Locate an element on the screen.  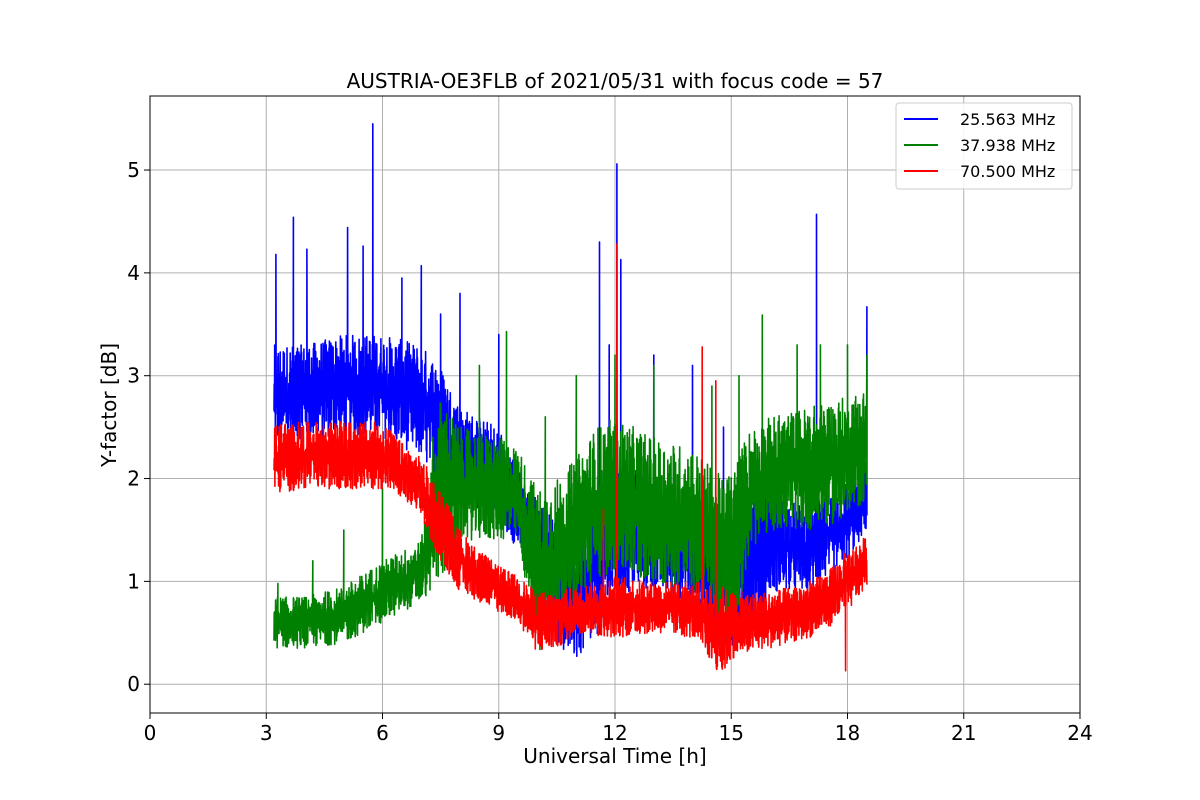
y-tick-label: 1 is located at coordinates (133, 581).